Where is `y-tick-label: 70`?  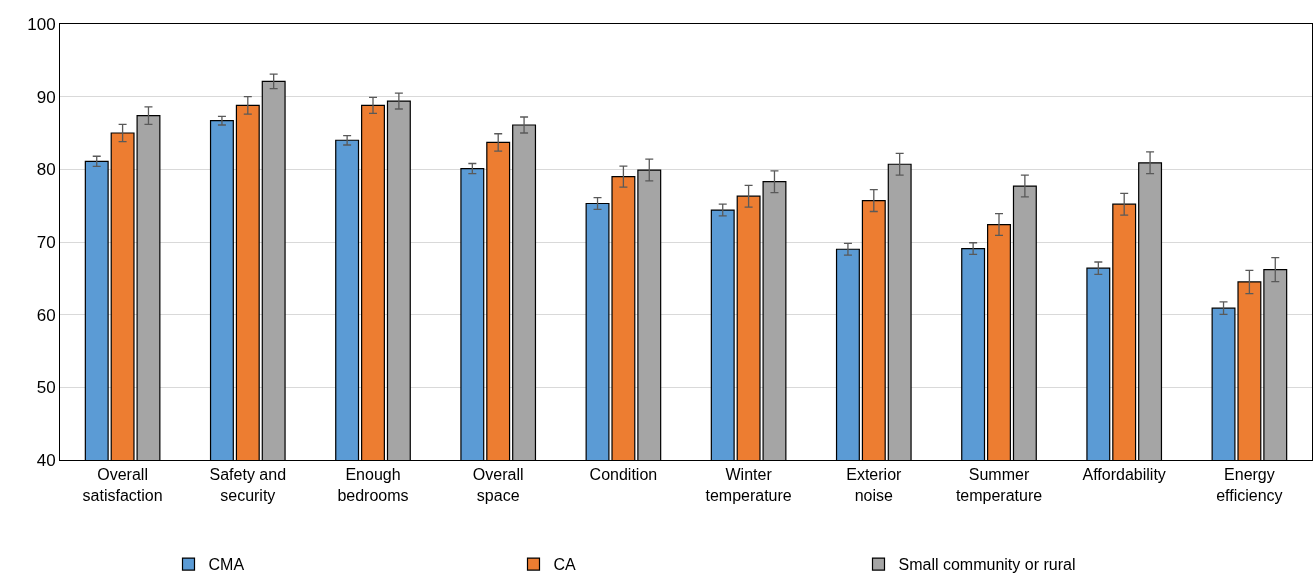
y-tick-label: 70 is located at coordinates (46, 242).